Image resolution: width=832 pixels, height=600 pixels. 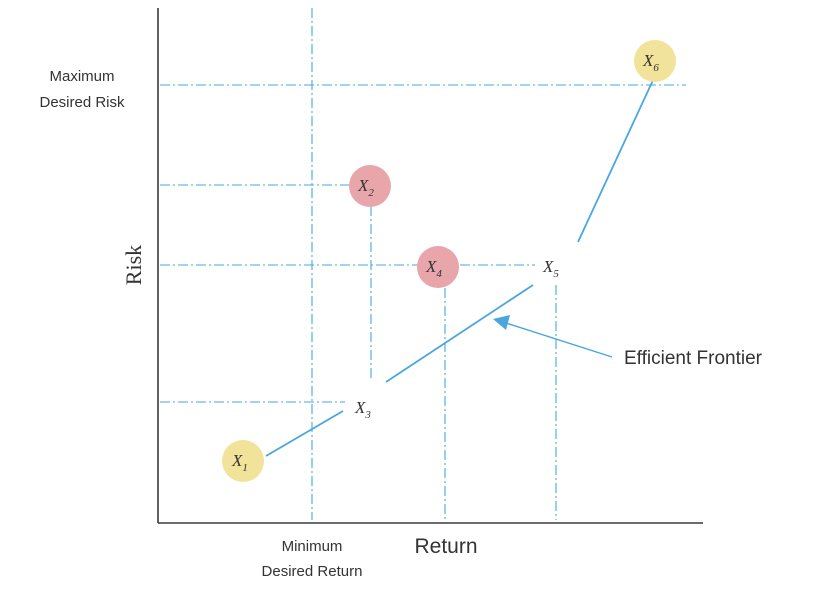 What do you see at coordinates (312, 571) in the screenshot?
I see `minimum-desired-return-label-line2: Desired Return` at bounding box center [312, 571].